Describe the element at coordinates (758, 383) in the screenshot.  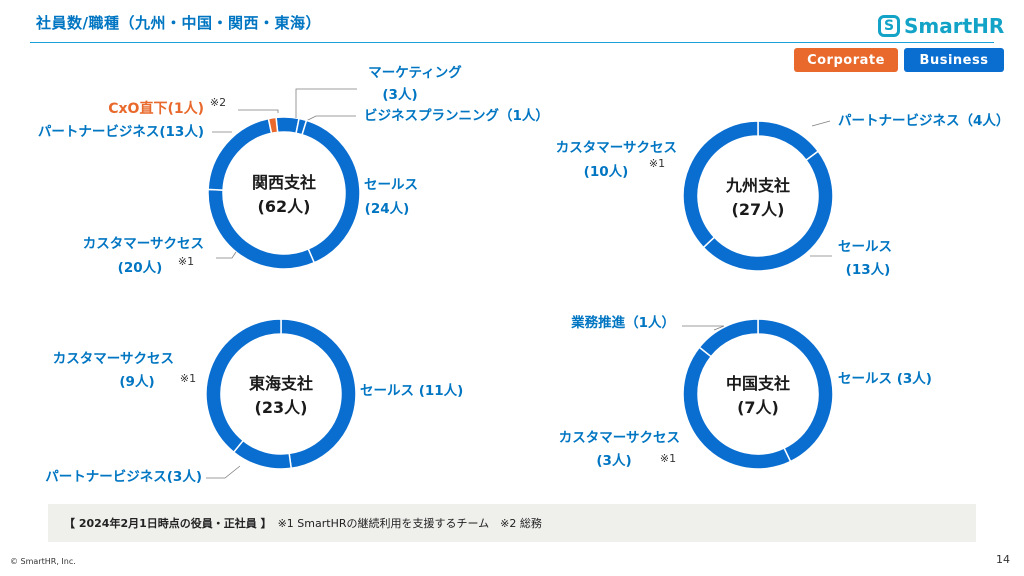
I see `donut-center-title: 中国支社` at that location.